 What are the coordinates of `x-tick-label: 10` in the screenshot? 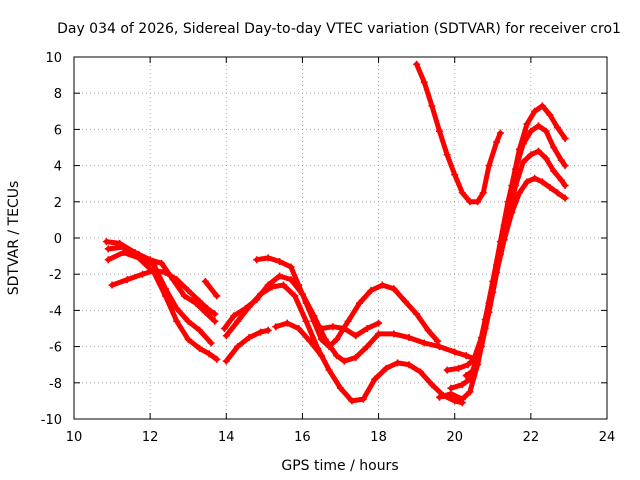 It's located at (74, 437).